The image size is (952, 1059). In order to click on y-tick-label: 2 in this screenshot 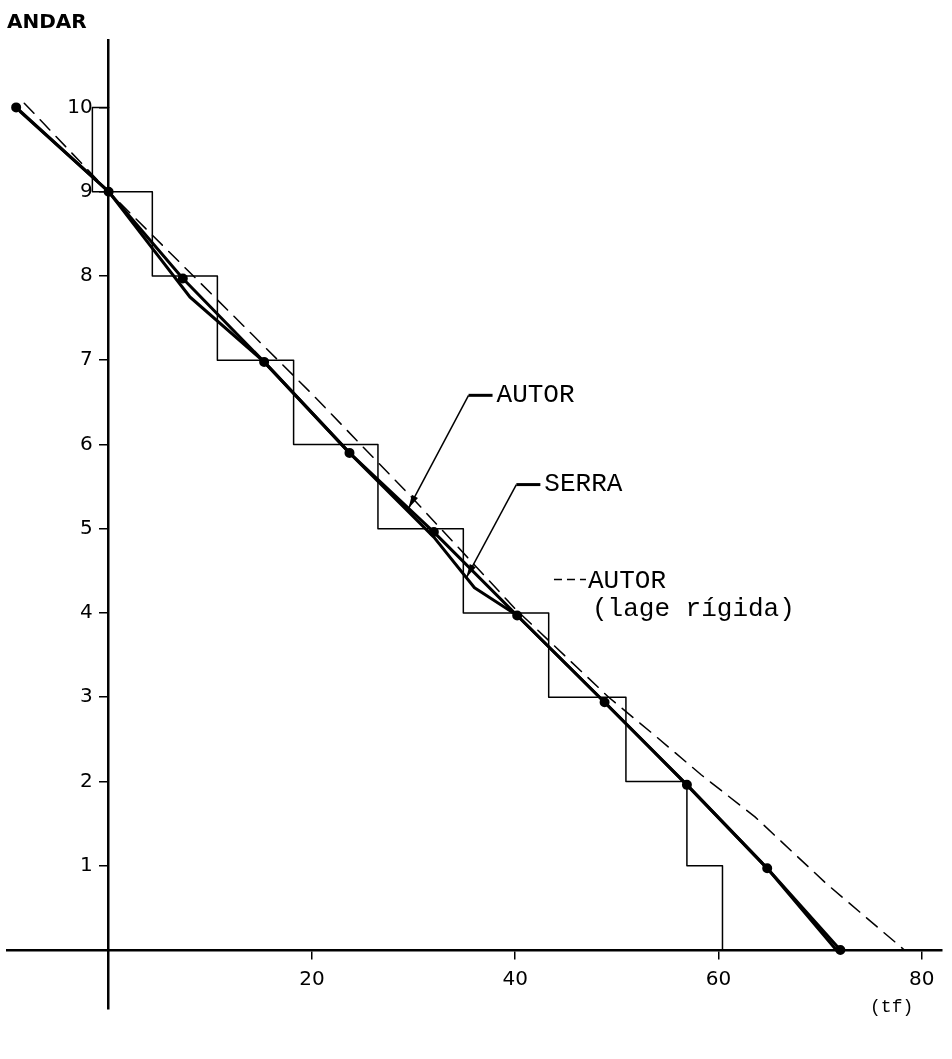, I will do `click(86, 779)`.